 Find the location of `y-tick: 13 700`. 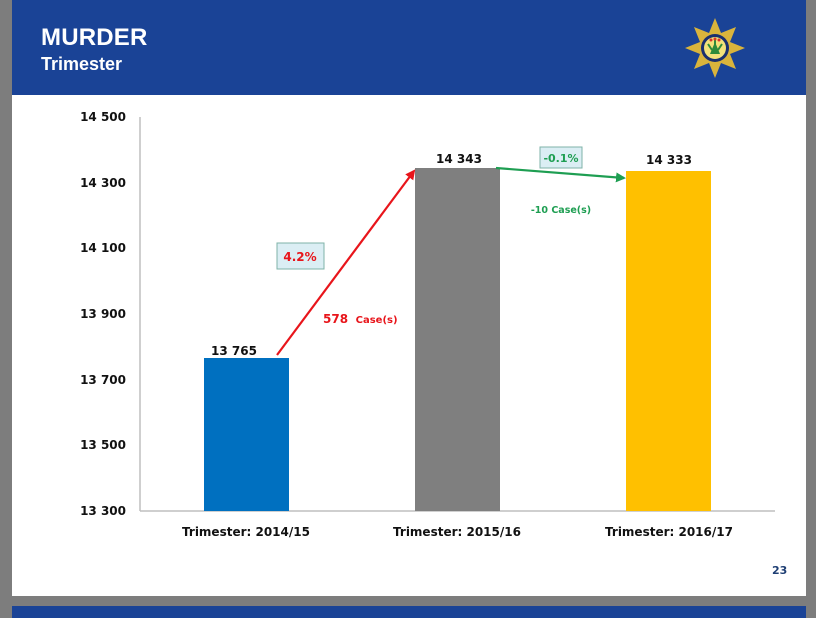

y-tick: 13 700 is located at coordinates (103, 380).